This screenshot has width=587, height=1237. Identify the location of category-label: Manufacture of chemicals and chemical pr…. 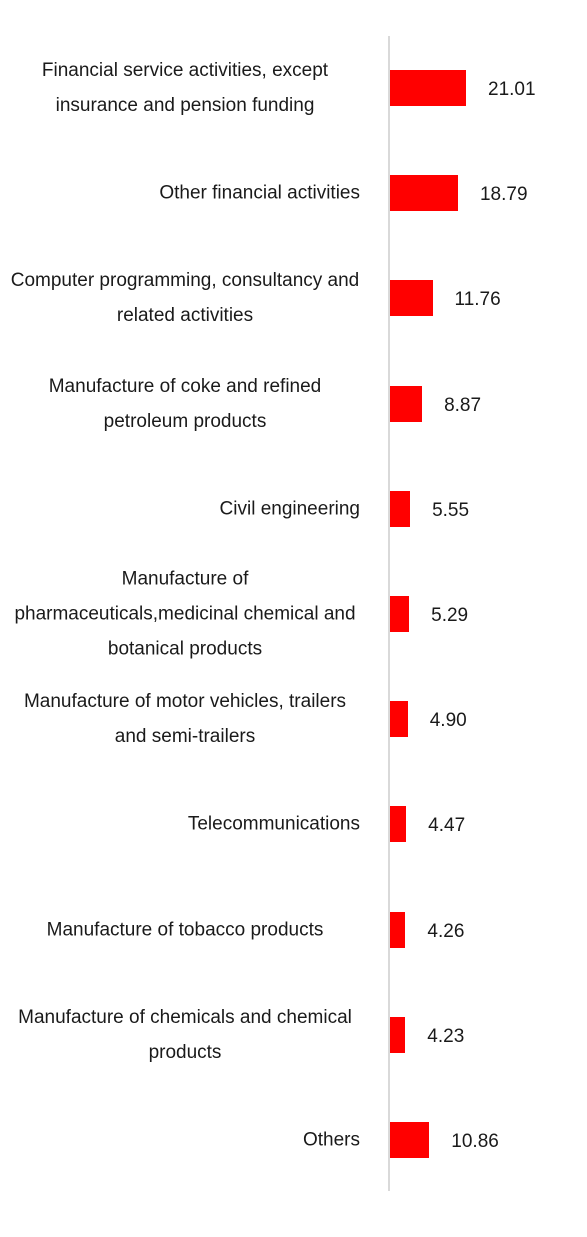
(185, 1034).